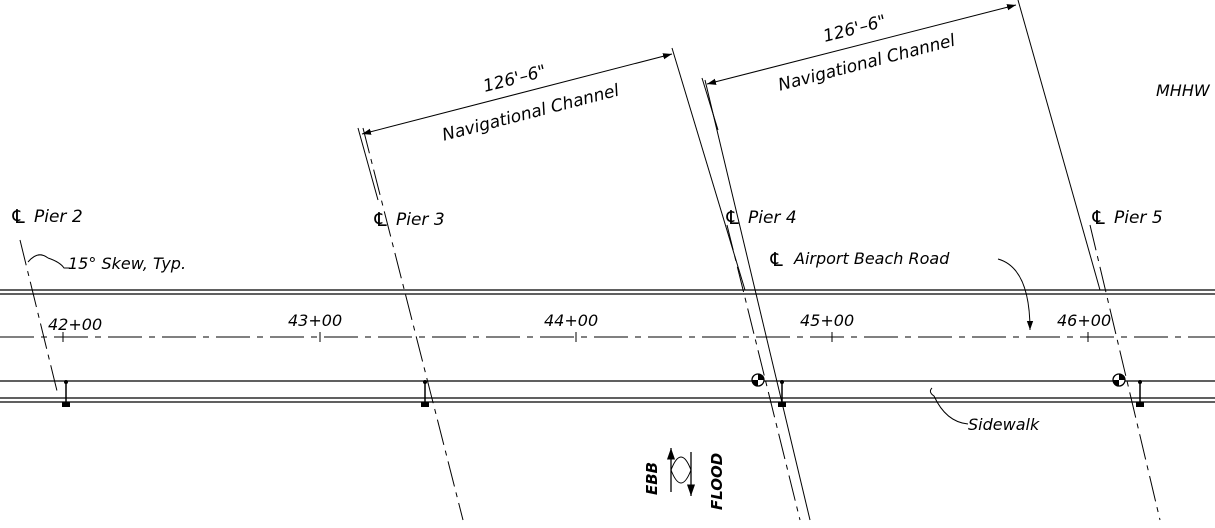  What do you see at coordinates (1015, 294) in the screenshot?
I see `road-leader` at bounding box center [1015, 294].